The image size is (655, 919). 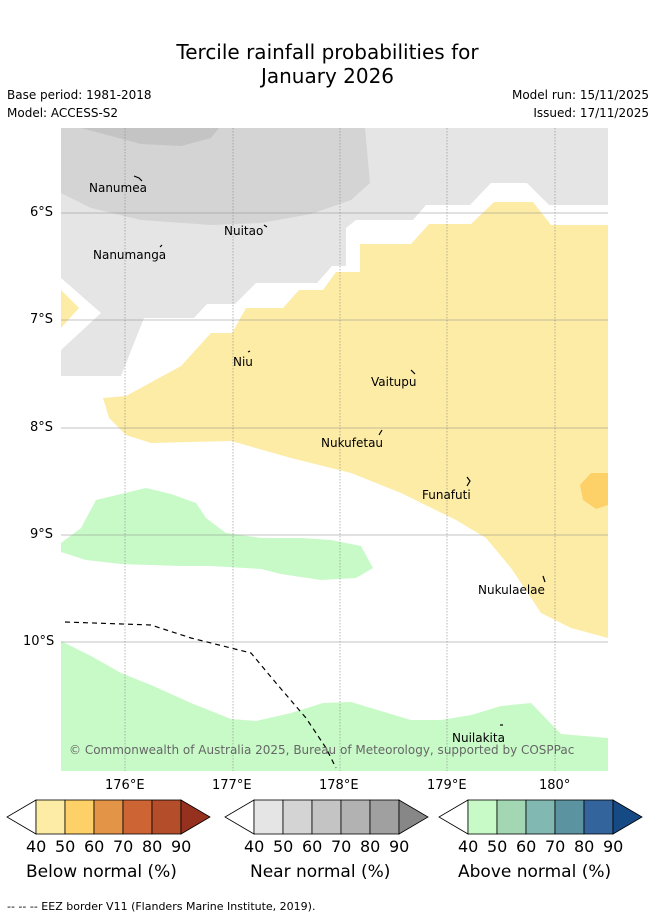 I want to click on above-normal-region-mid, so click(x=217, y=534).